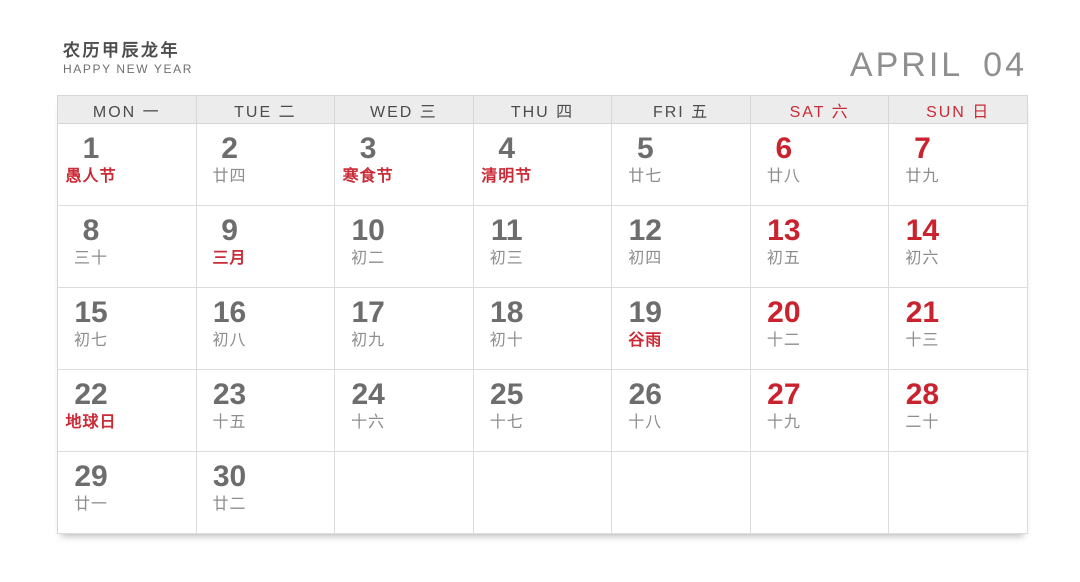 This screenshot has height=582, width=1080. What do you see at coordinates (229, 148) in the screenshot?
I see `day-number: 2` at bounding box center [229, 148].